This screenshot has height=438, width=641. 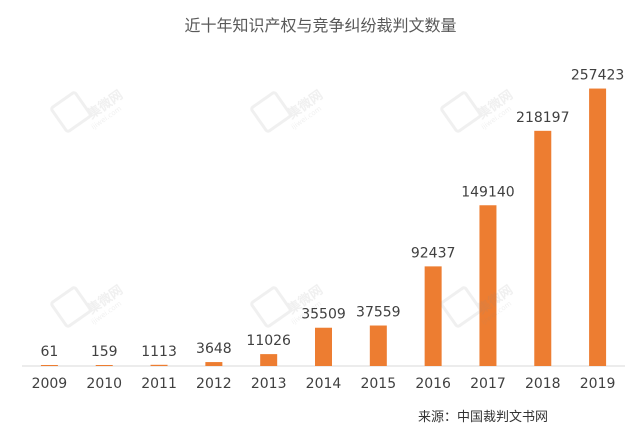 I want to click on data-label-2019: 257423, so click(x=597, y=76).